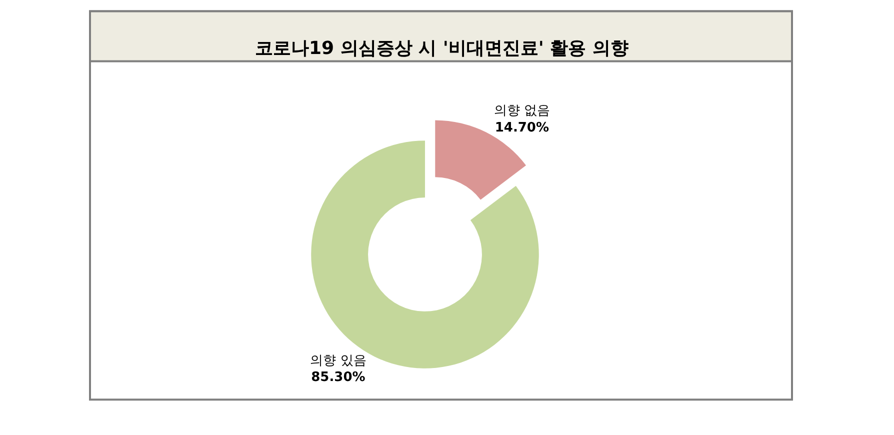  I want to click on data-label: 14.70%, so click(522, 128).